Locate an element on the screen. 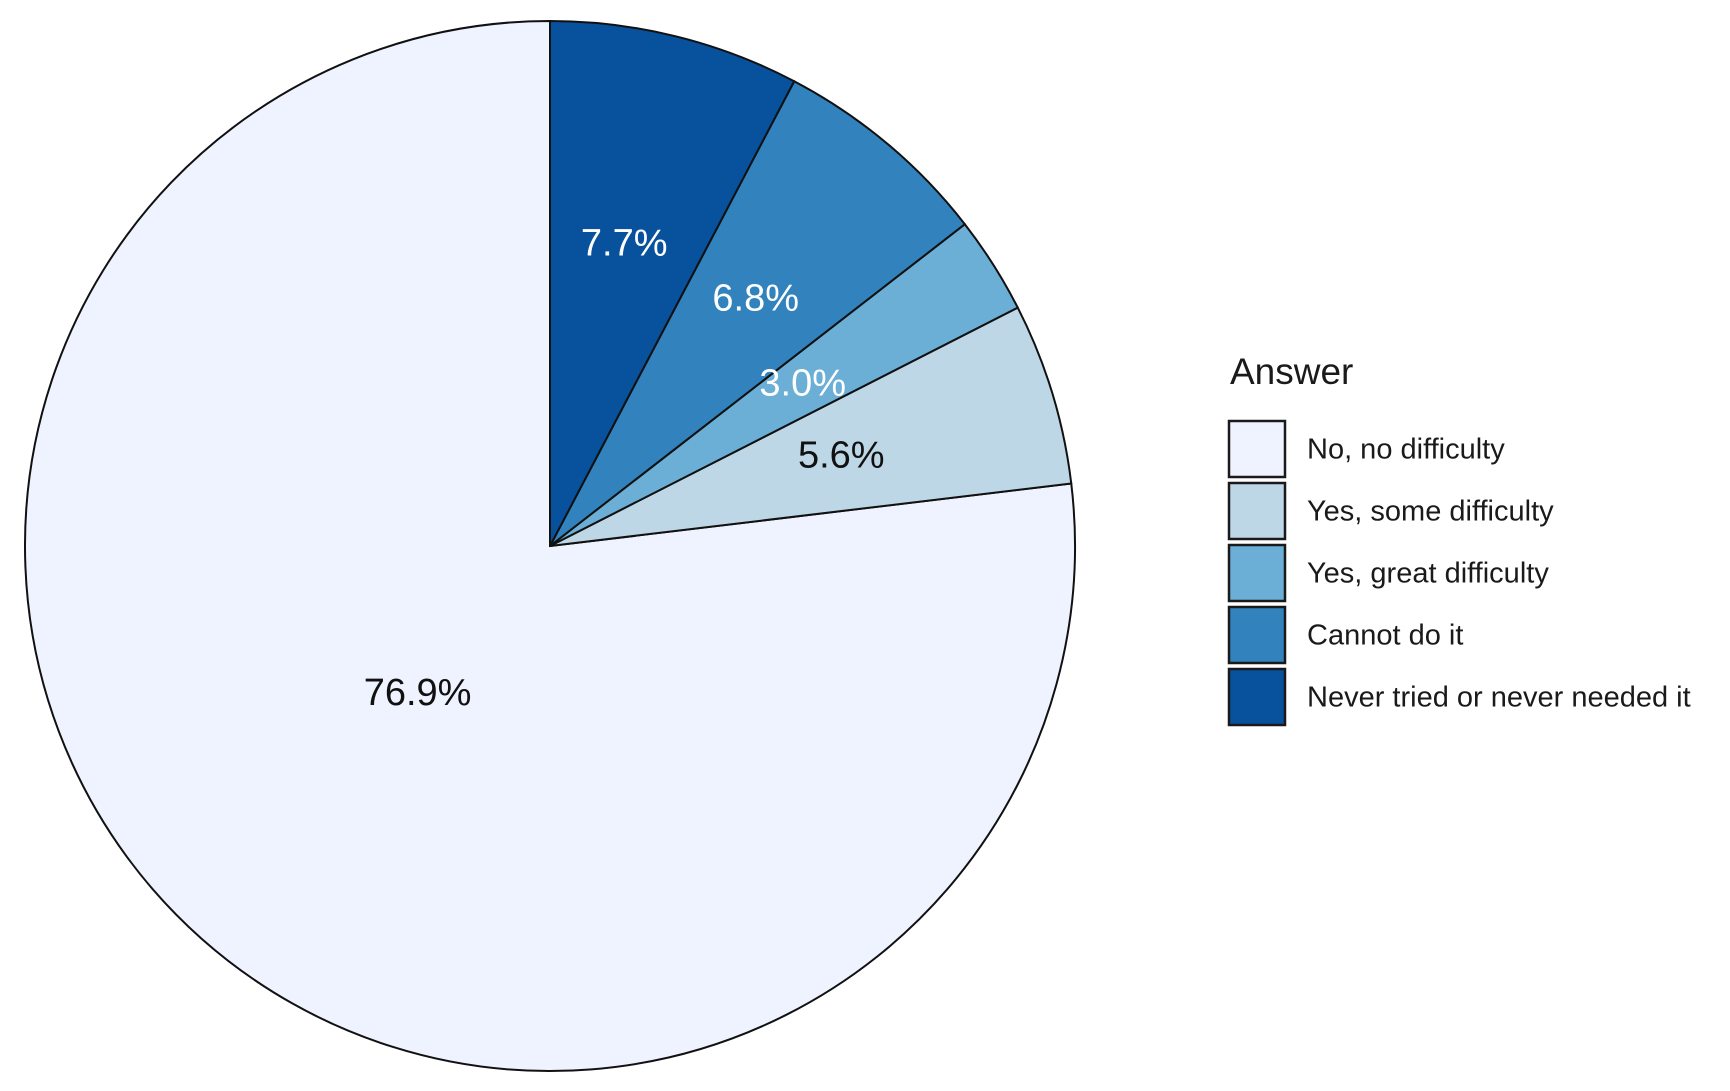 The width and height of the screenshot is (1730, 1091). legend-title: Answer is located at coordinates (1291, 371).